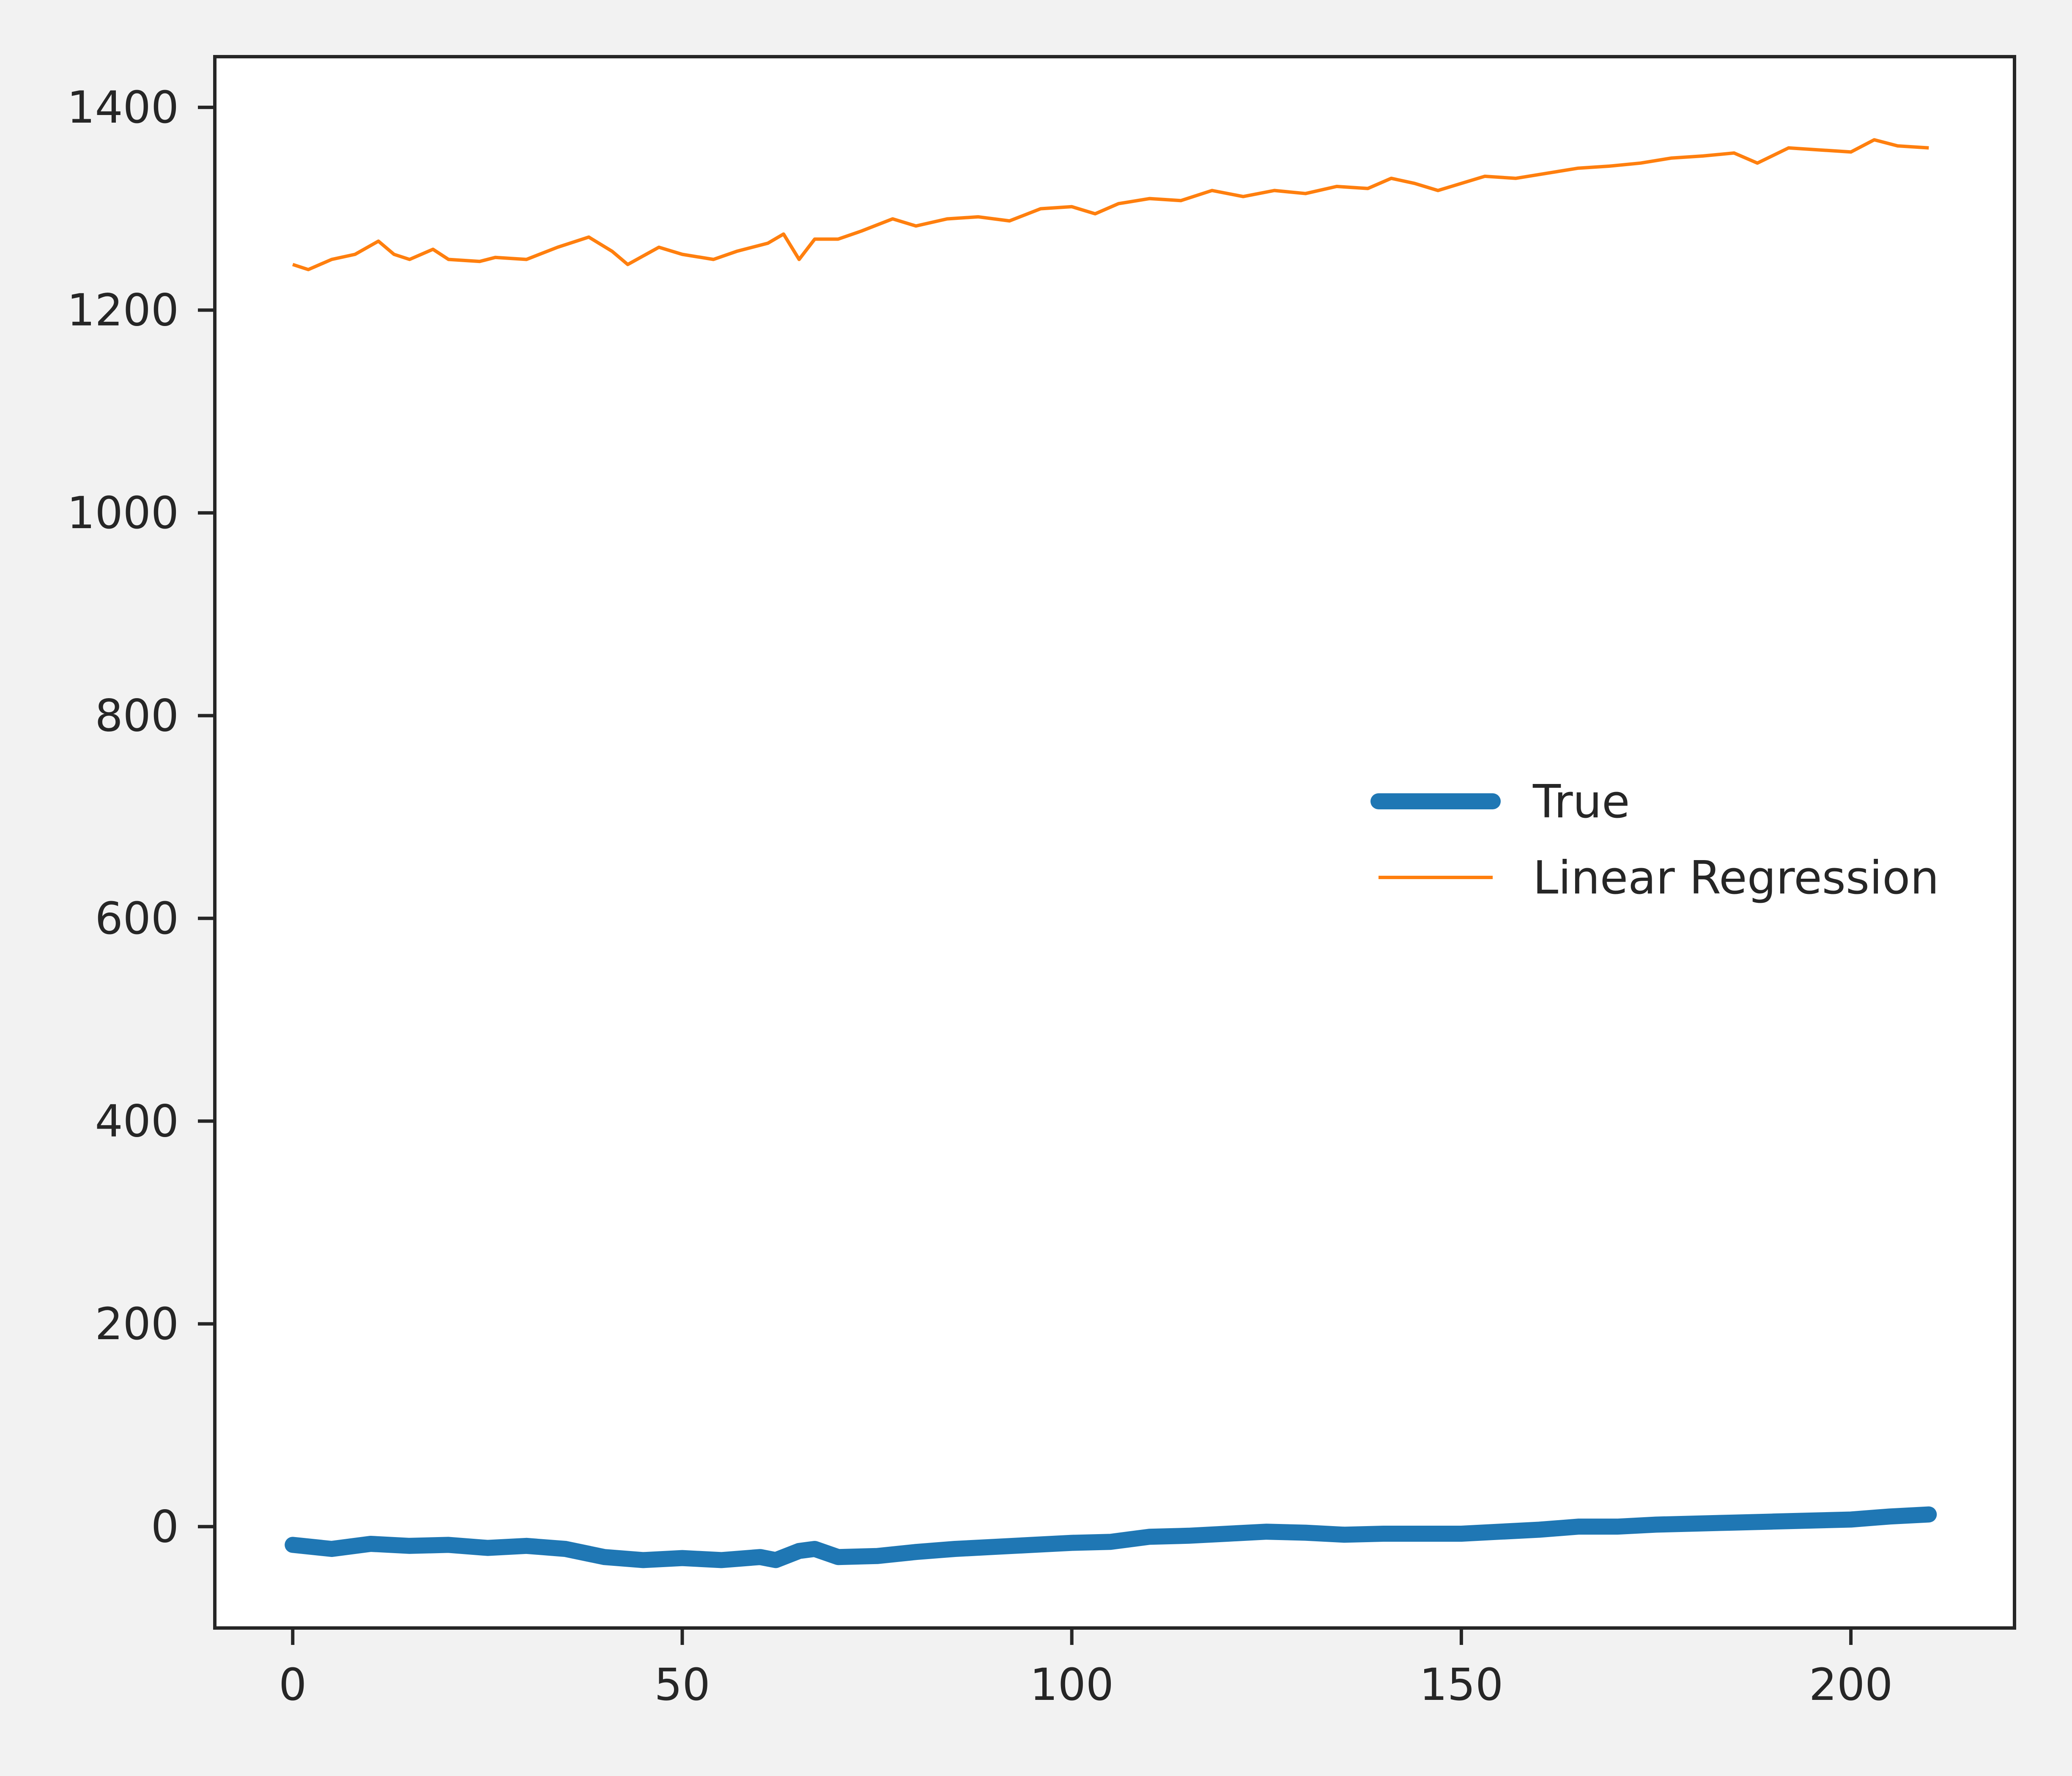 This screenshot has width=2072, height=1776. What do you see at coordinates (137, 715) in the screenshot?
I see `y-tick-label: 800` at bounding box center [137, 715].